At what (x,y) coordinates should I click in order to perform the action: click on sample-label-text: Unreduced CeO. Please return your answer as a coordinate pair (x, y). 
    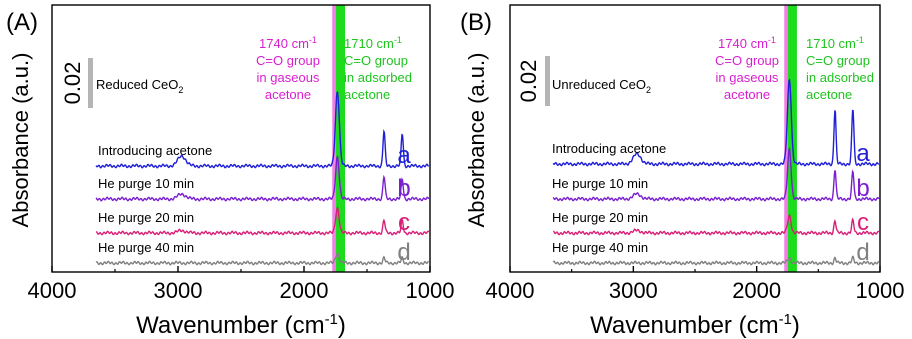
    Looking at the image, I should click on (599, 84).